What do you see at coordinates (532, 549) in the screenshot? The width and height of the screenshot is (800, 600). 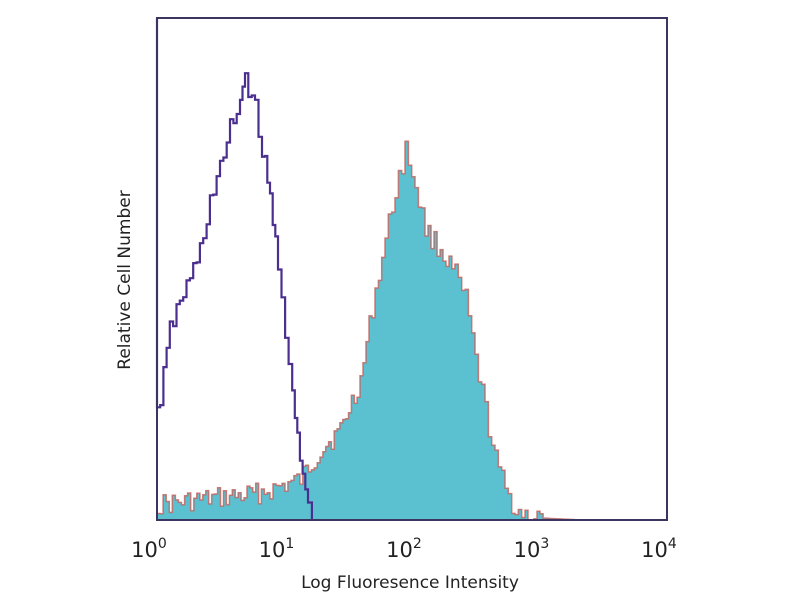 I see `x-tick-label: 103` at bounding box center [532, 549].